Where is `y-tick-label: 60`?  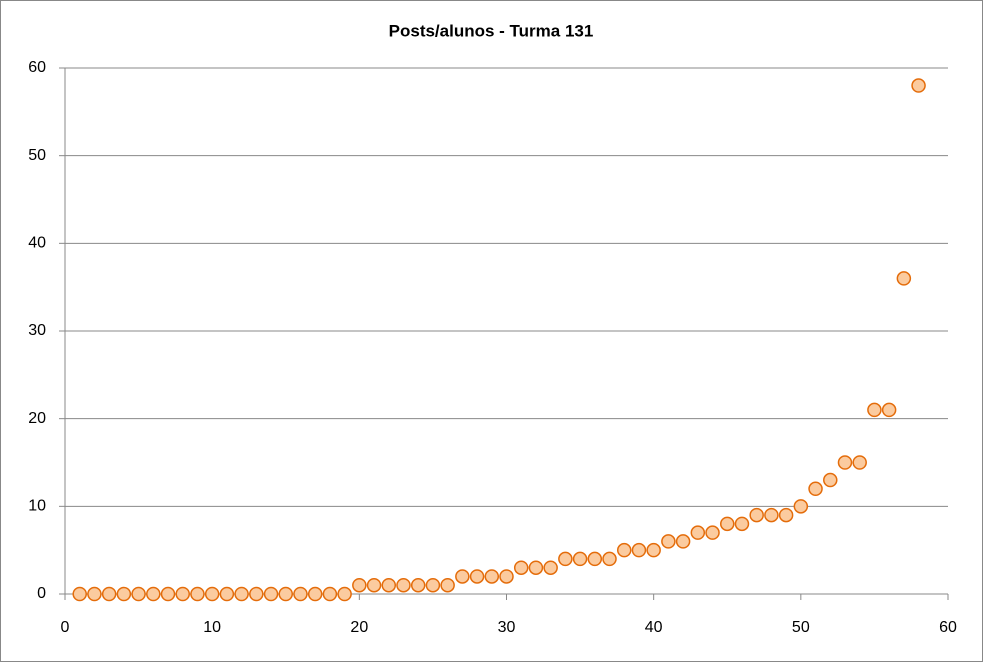 y-tick-label: 60 is located at coordinates (37, 67).